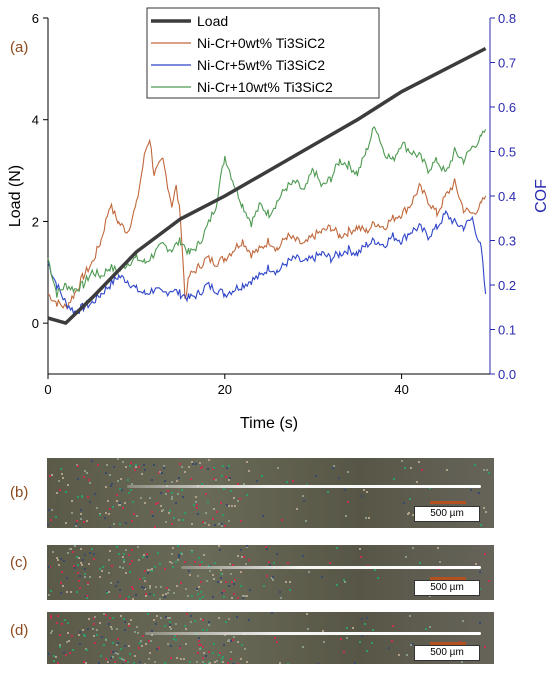  Describe the element at coordinates (507, 241) in the screenshot. I see `y-right-tick-label: 0.3` at that location.